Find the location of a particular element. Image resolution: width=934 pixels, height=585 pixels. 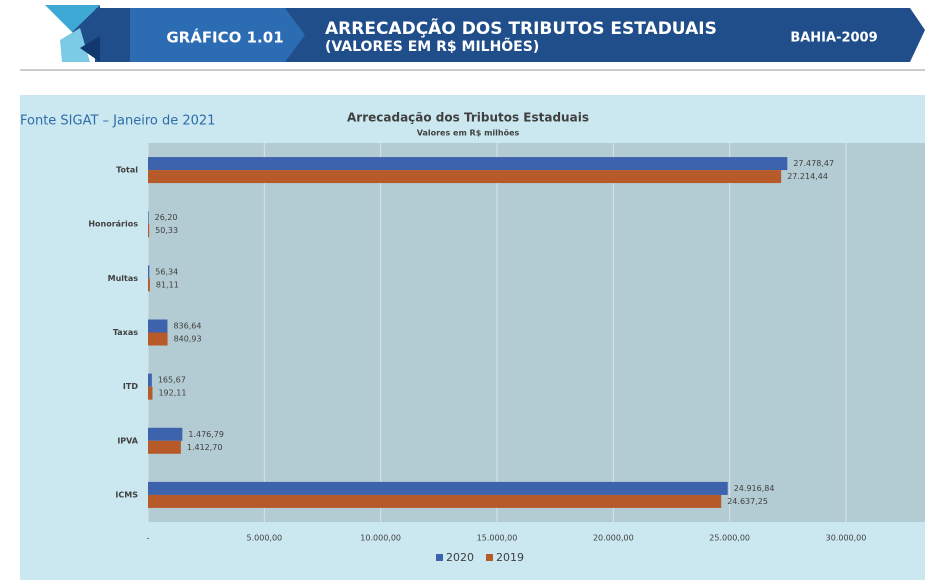

y-tick-label: Taxas is located at coordinates (125, 332).